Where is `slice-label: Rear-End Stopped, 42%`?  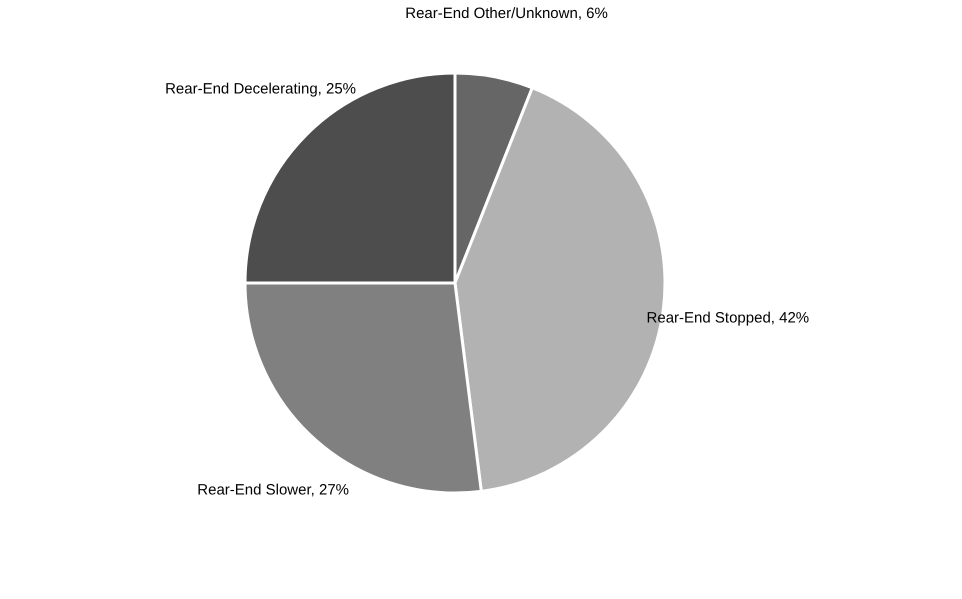
slice-label: Rear-End Stopped, 42% is located at coordinates (728, 317).